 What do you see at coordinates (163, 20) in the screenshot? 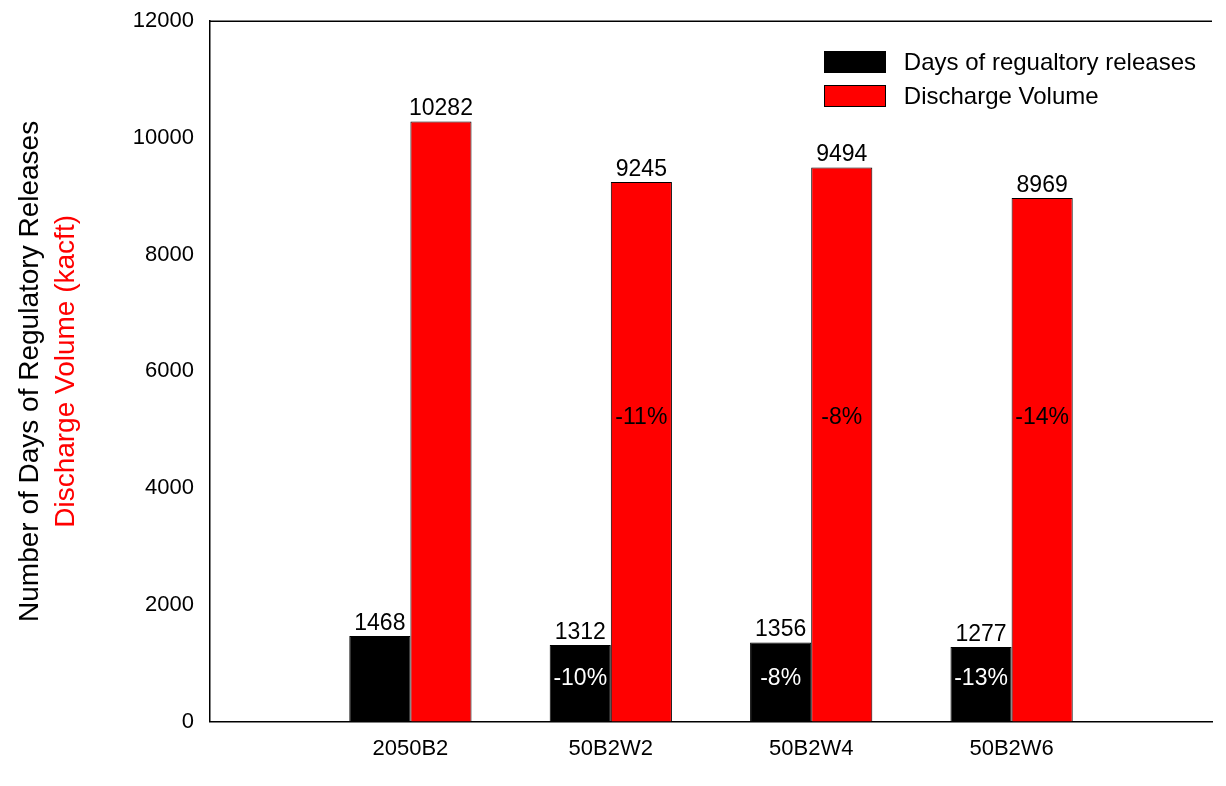
I see `y-tick-label: 12000` at bounding box center [163, 20].